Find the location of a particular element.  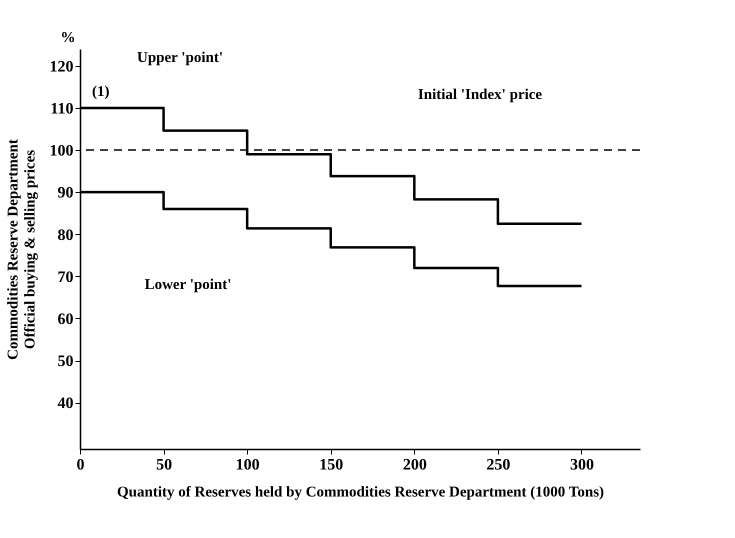

x-tick-label: 100 is located at coordinates (248, 465).